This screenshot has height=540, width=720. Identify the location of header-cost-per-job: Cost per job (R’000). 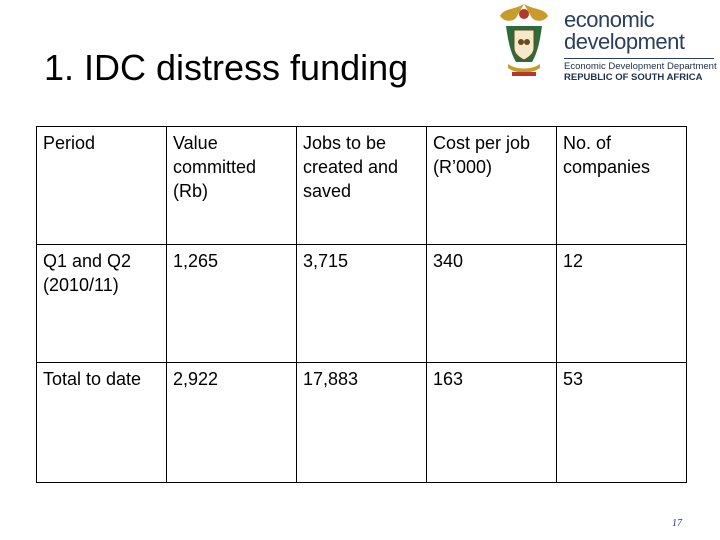
(491, 185).